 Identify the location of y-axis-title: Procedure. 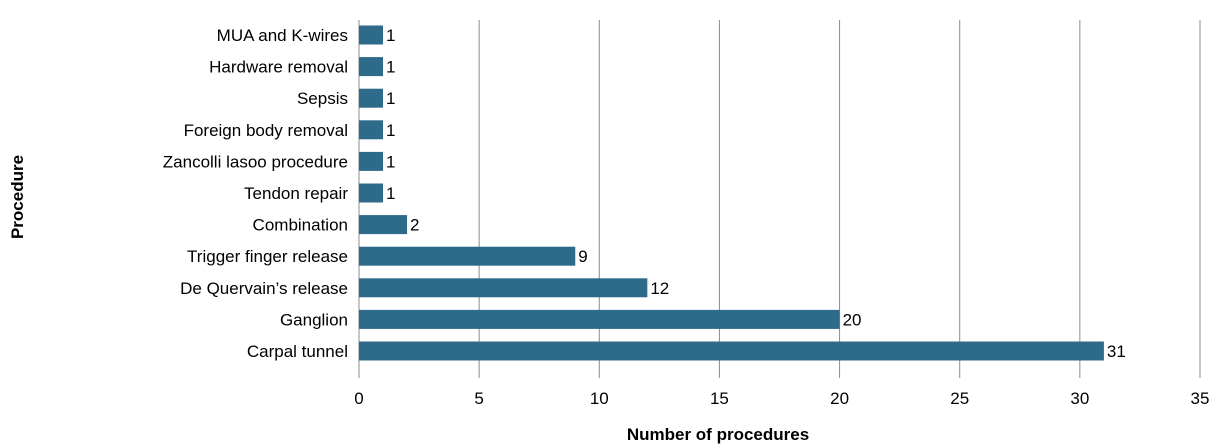
(17, 197).